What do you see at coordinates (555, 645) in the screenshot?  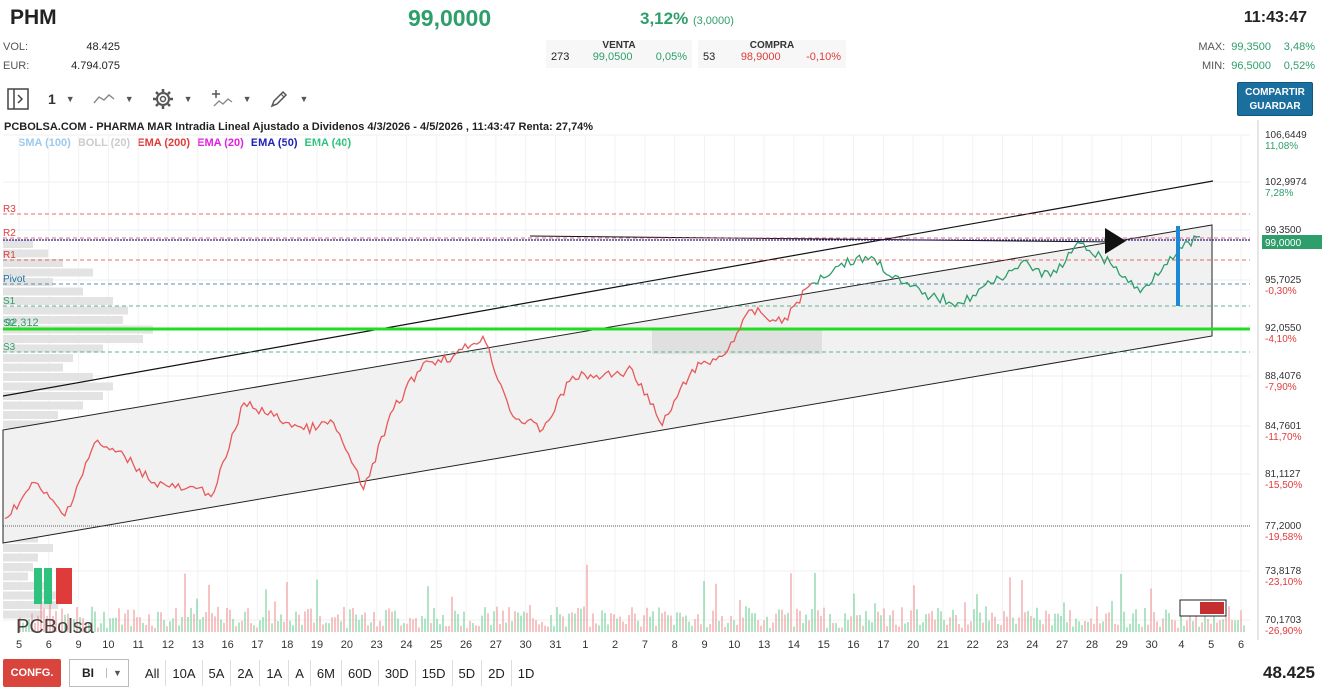 I see `date-tick-label: 31` at bounding box center [555, 645].